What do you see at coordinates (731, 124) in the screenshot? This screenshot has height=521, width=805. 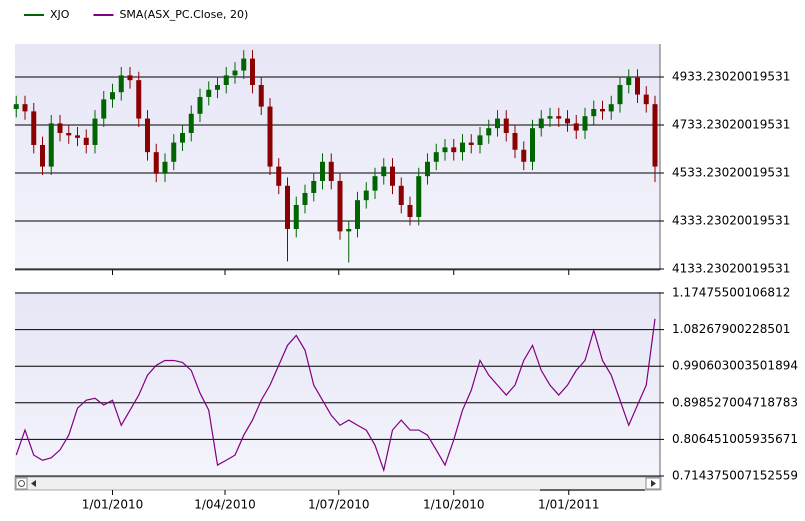 I see `y-tick-label: 4733.23020019531` at bounding box center [731, 124].